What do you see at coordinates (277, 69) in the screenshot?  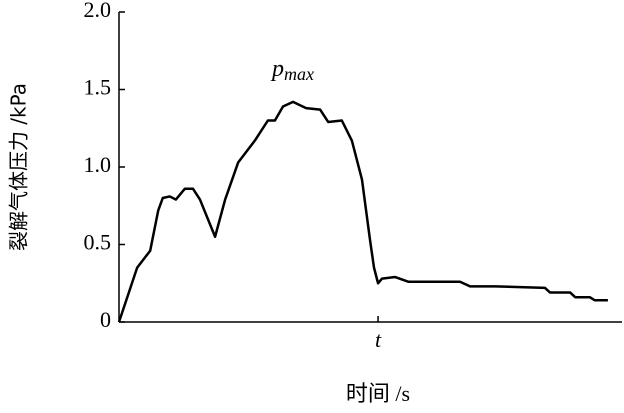 I see `annotation-main: p` at bounding box center [277, 69].